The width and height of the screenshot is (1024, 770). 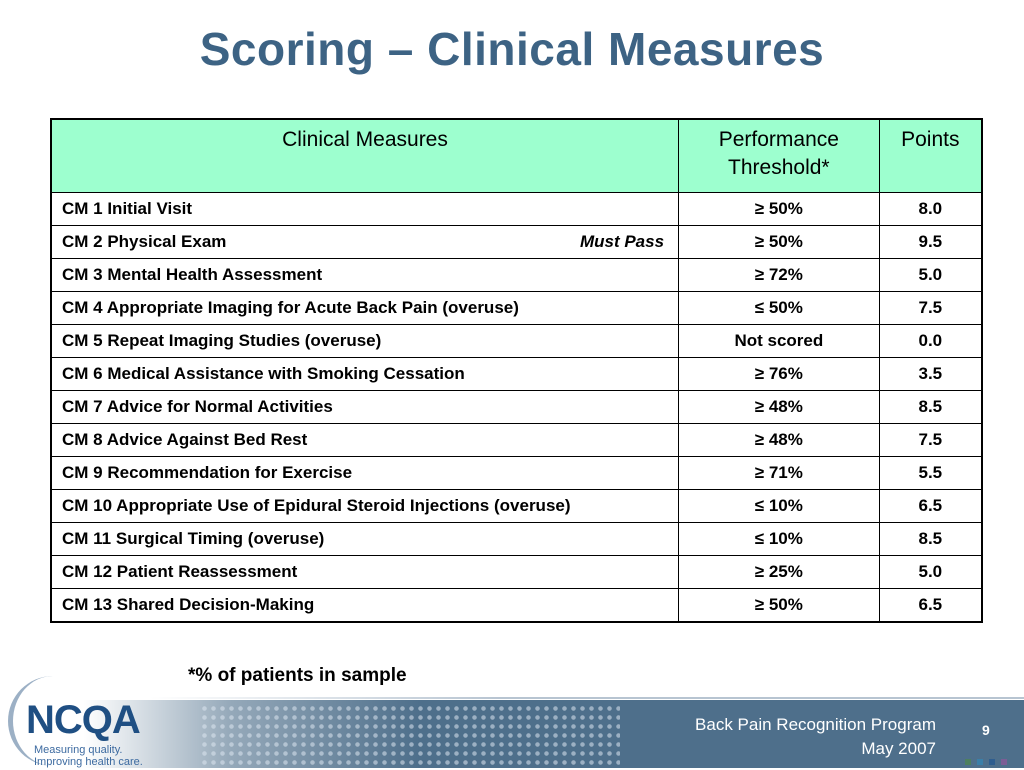 What do you see at coordinates (930, 341) in the screenshot?
I see `points-cell: 0.0` at bounding box center [930, 341].